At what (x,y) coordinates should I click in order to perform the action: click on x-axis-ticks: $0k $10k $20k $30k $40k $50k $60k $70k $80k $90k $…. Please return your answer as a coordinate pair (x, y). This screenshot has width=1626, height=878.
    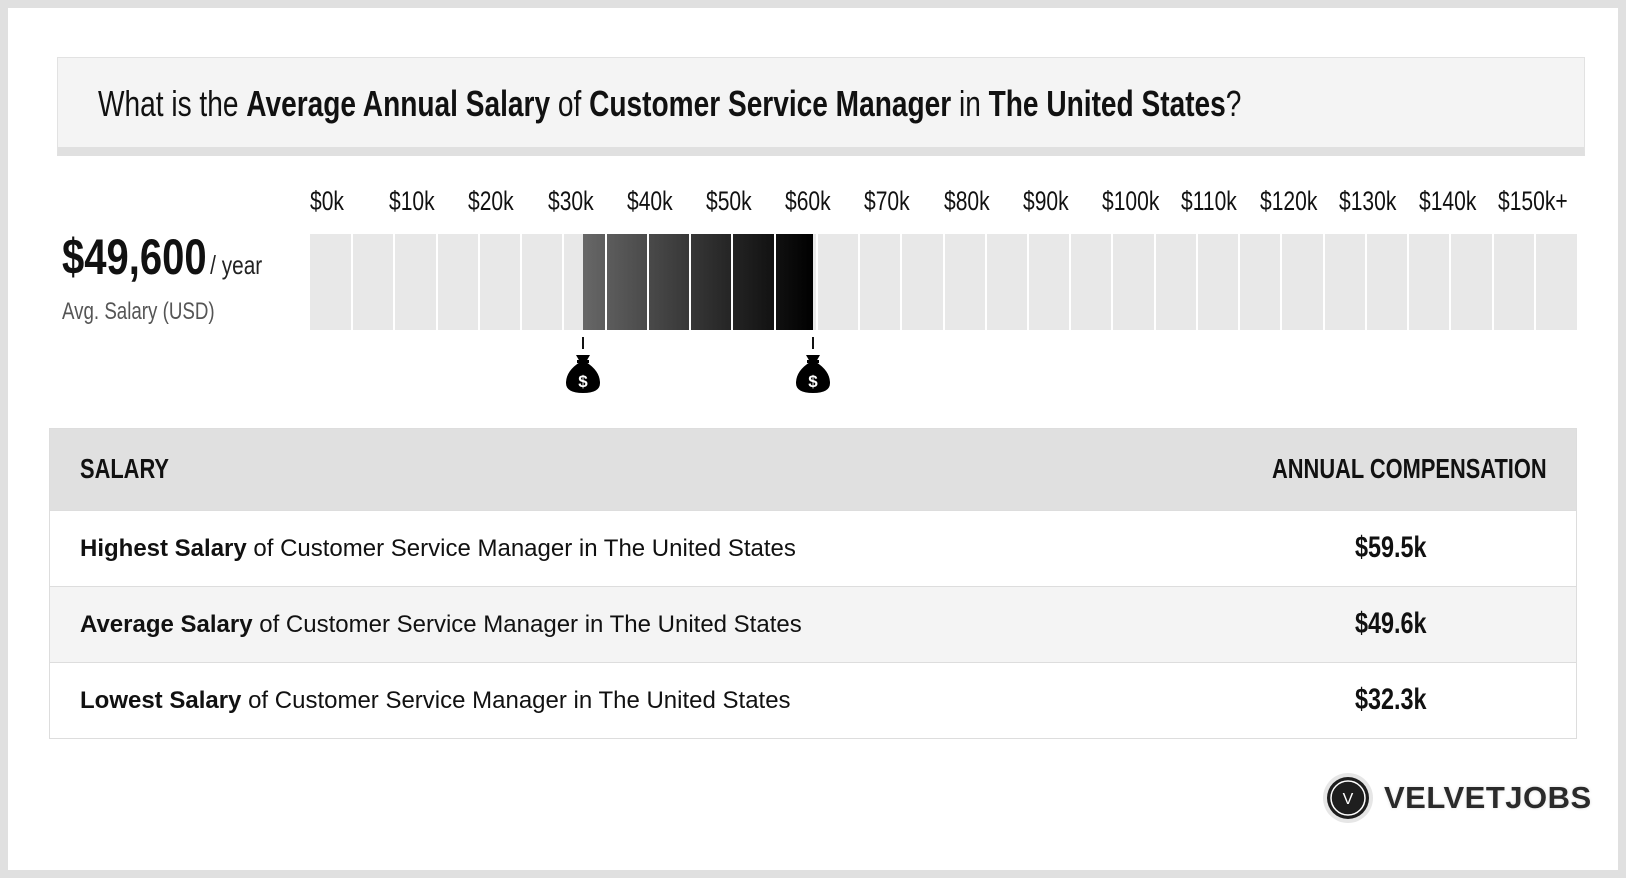
    Looking at the image, I should click on (943, 206).